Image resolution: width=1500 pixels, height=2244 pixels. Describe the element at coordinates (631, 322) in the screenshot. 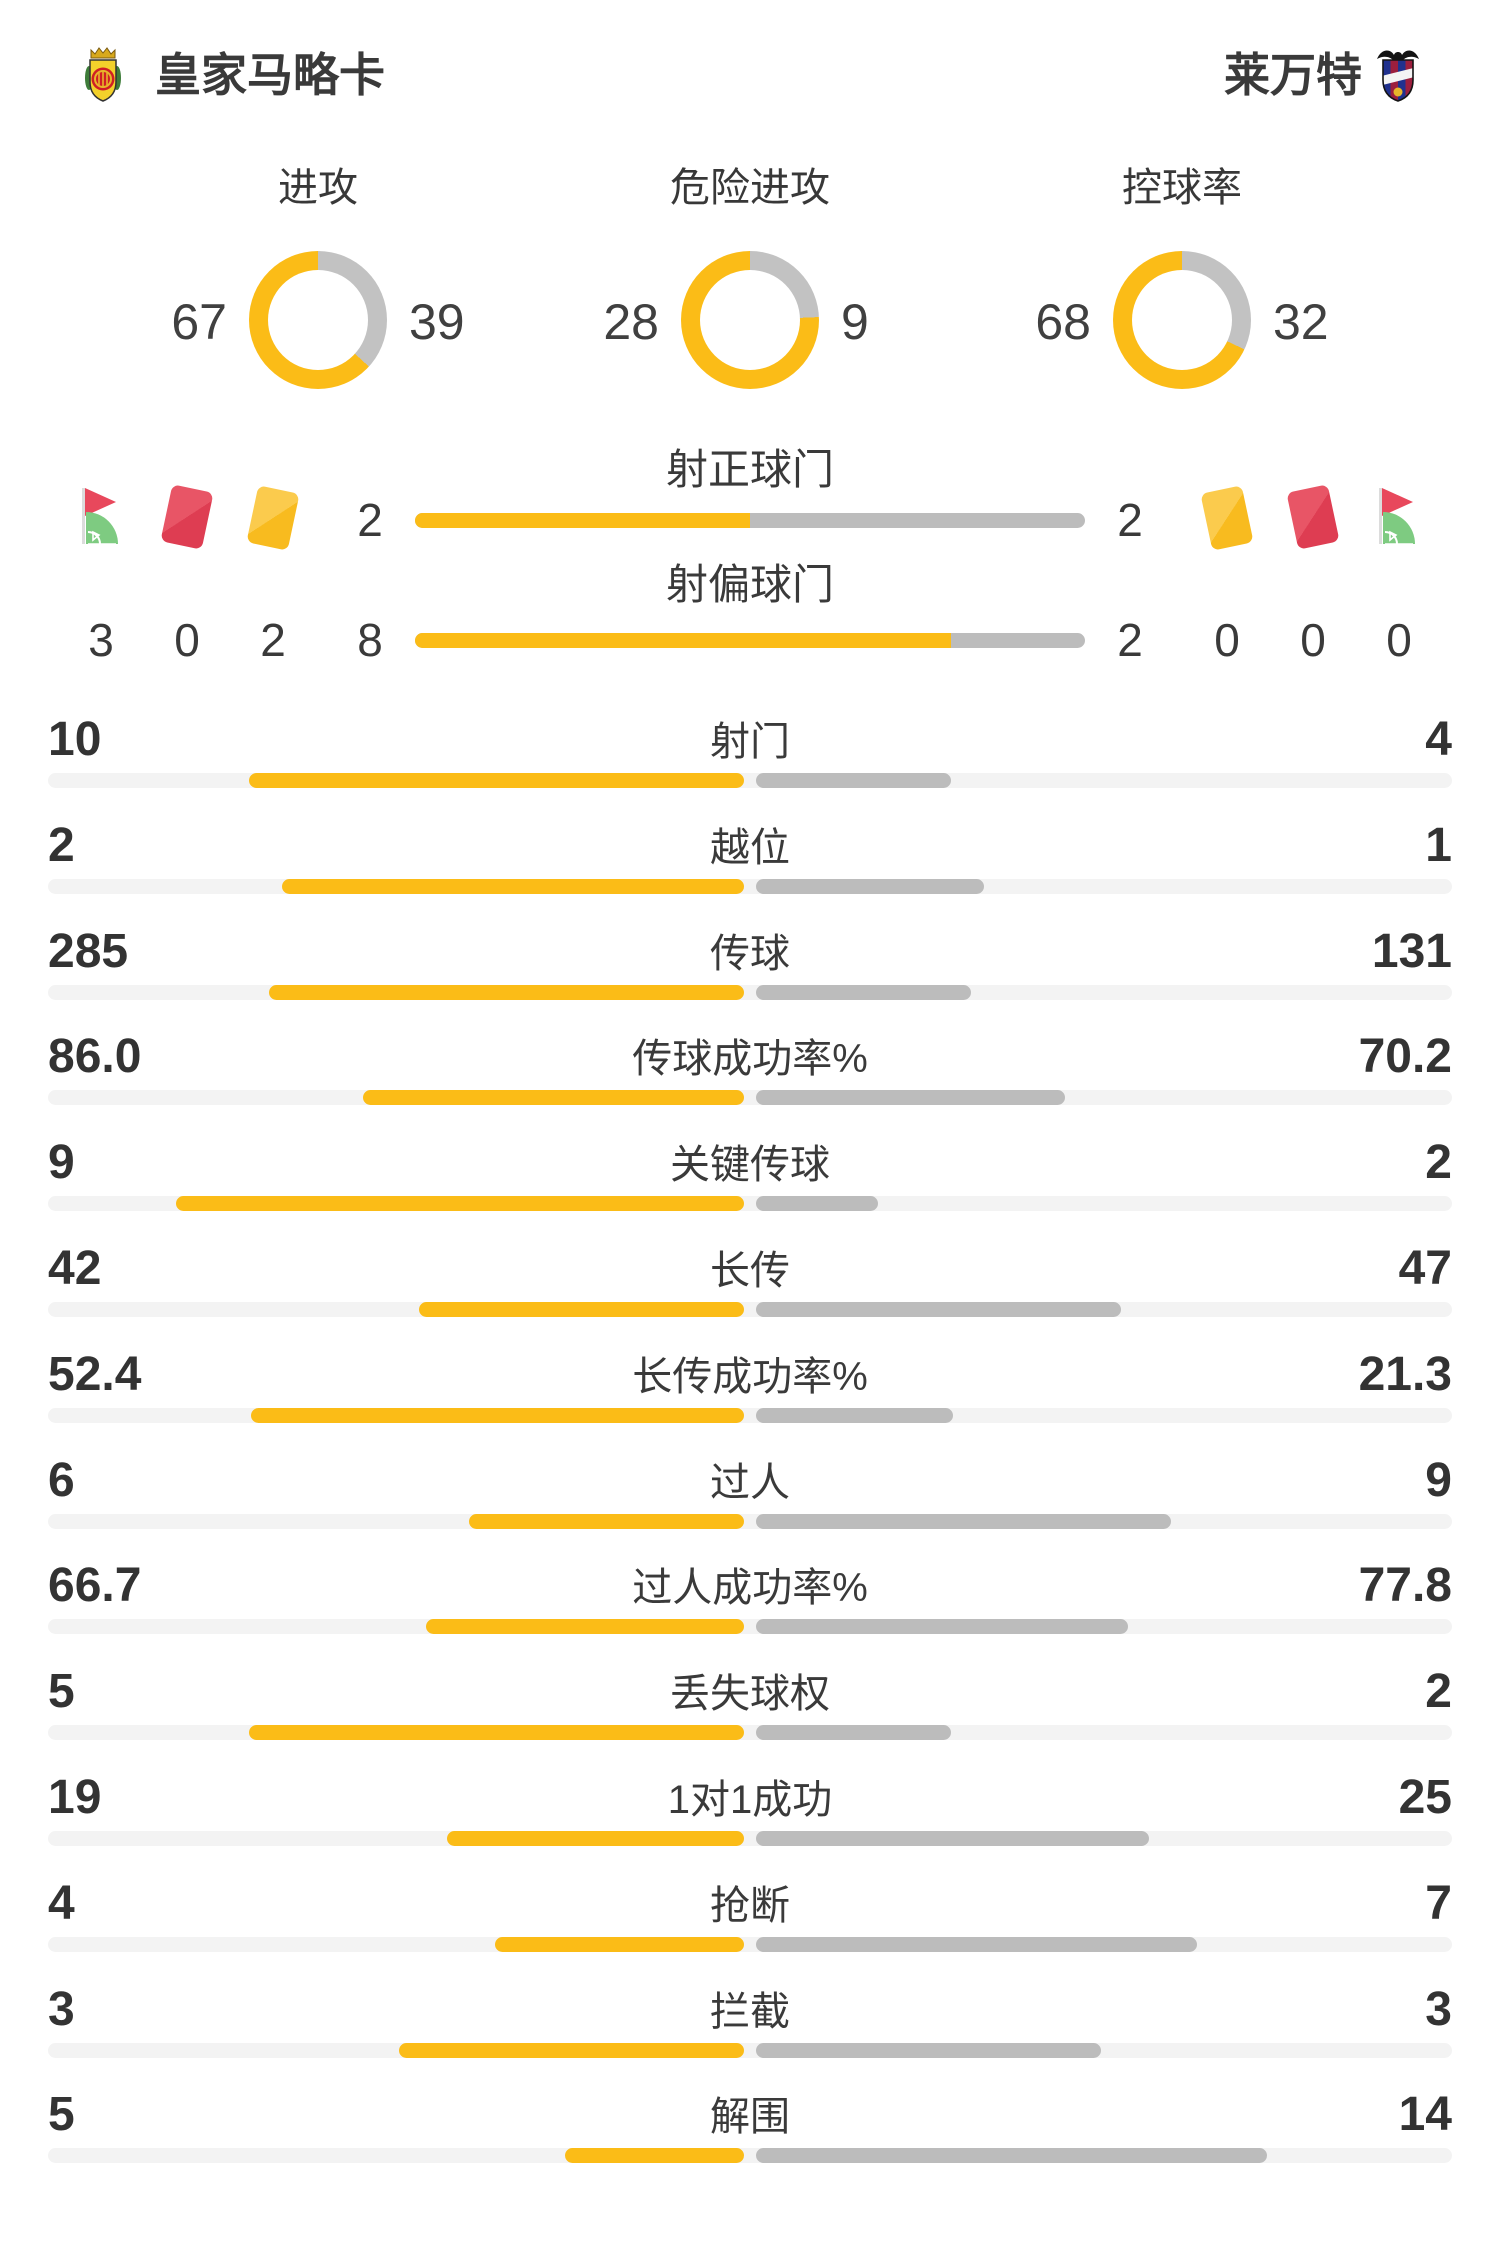

I see `dangerous-attacks-home-value: 28` at that location.